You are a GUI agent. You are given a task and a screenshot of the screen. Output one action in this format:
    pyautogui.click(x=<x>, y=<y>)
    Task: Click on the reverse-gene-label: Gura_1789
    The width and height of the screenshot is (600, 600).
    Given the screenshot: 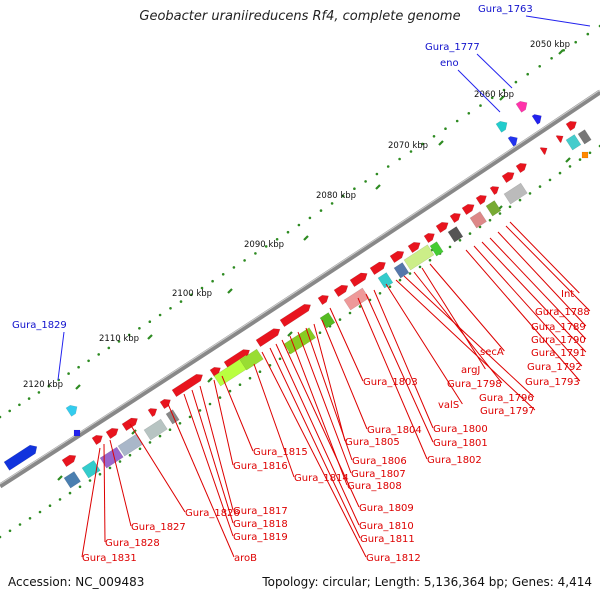 What is the action you would take?
    pyautogui.click(x=558, y=327)
    